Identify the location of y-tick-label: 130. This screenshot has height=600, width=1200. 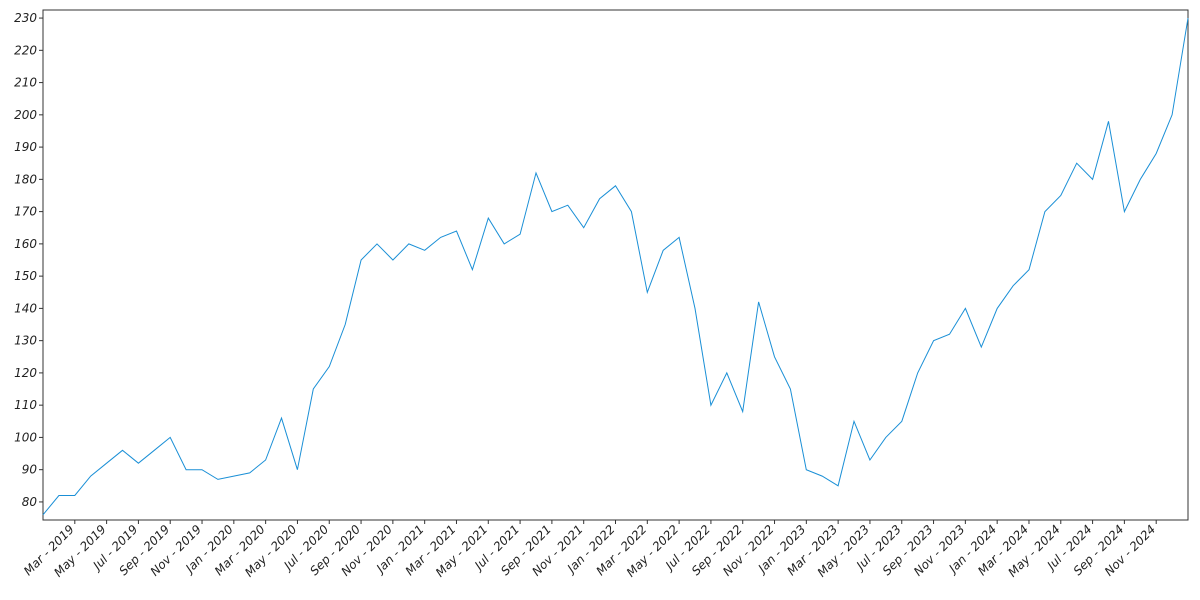
(25, 341).